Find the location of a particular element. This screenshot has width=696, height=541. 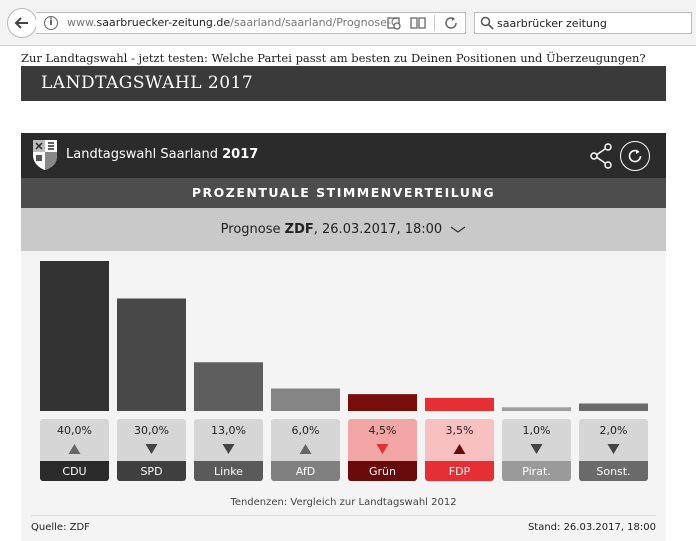

back-arrow-icon is located at coordinates (21, 23).